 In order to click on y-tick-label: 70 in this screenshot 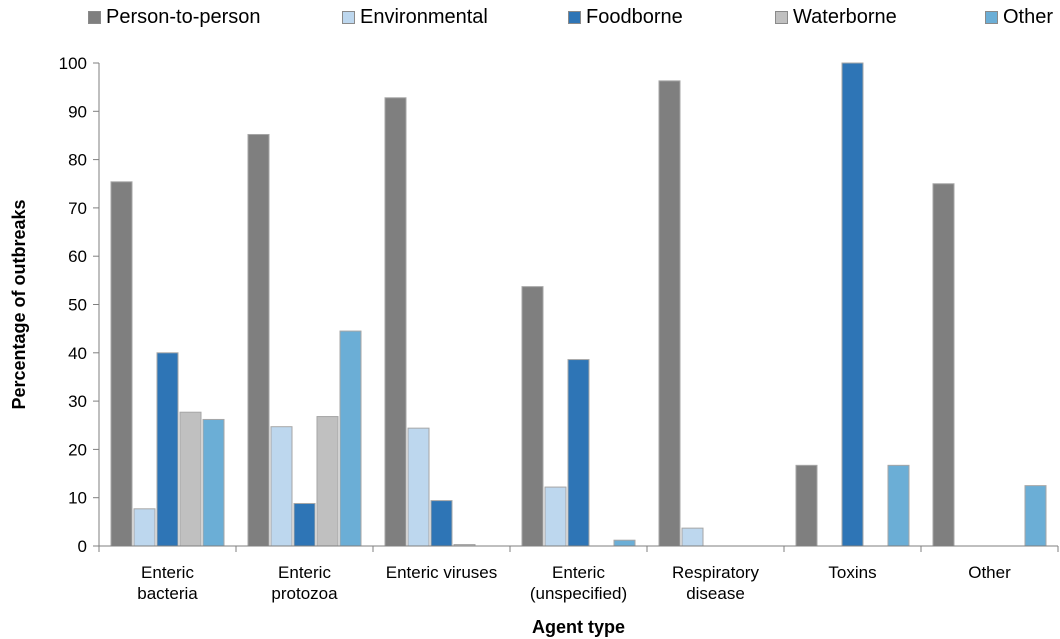, I will do `click(77, 208)`.